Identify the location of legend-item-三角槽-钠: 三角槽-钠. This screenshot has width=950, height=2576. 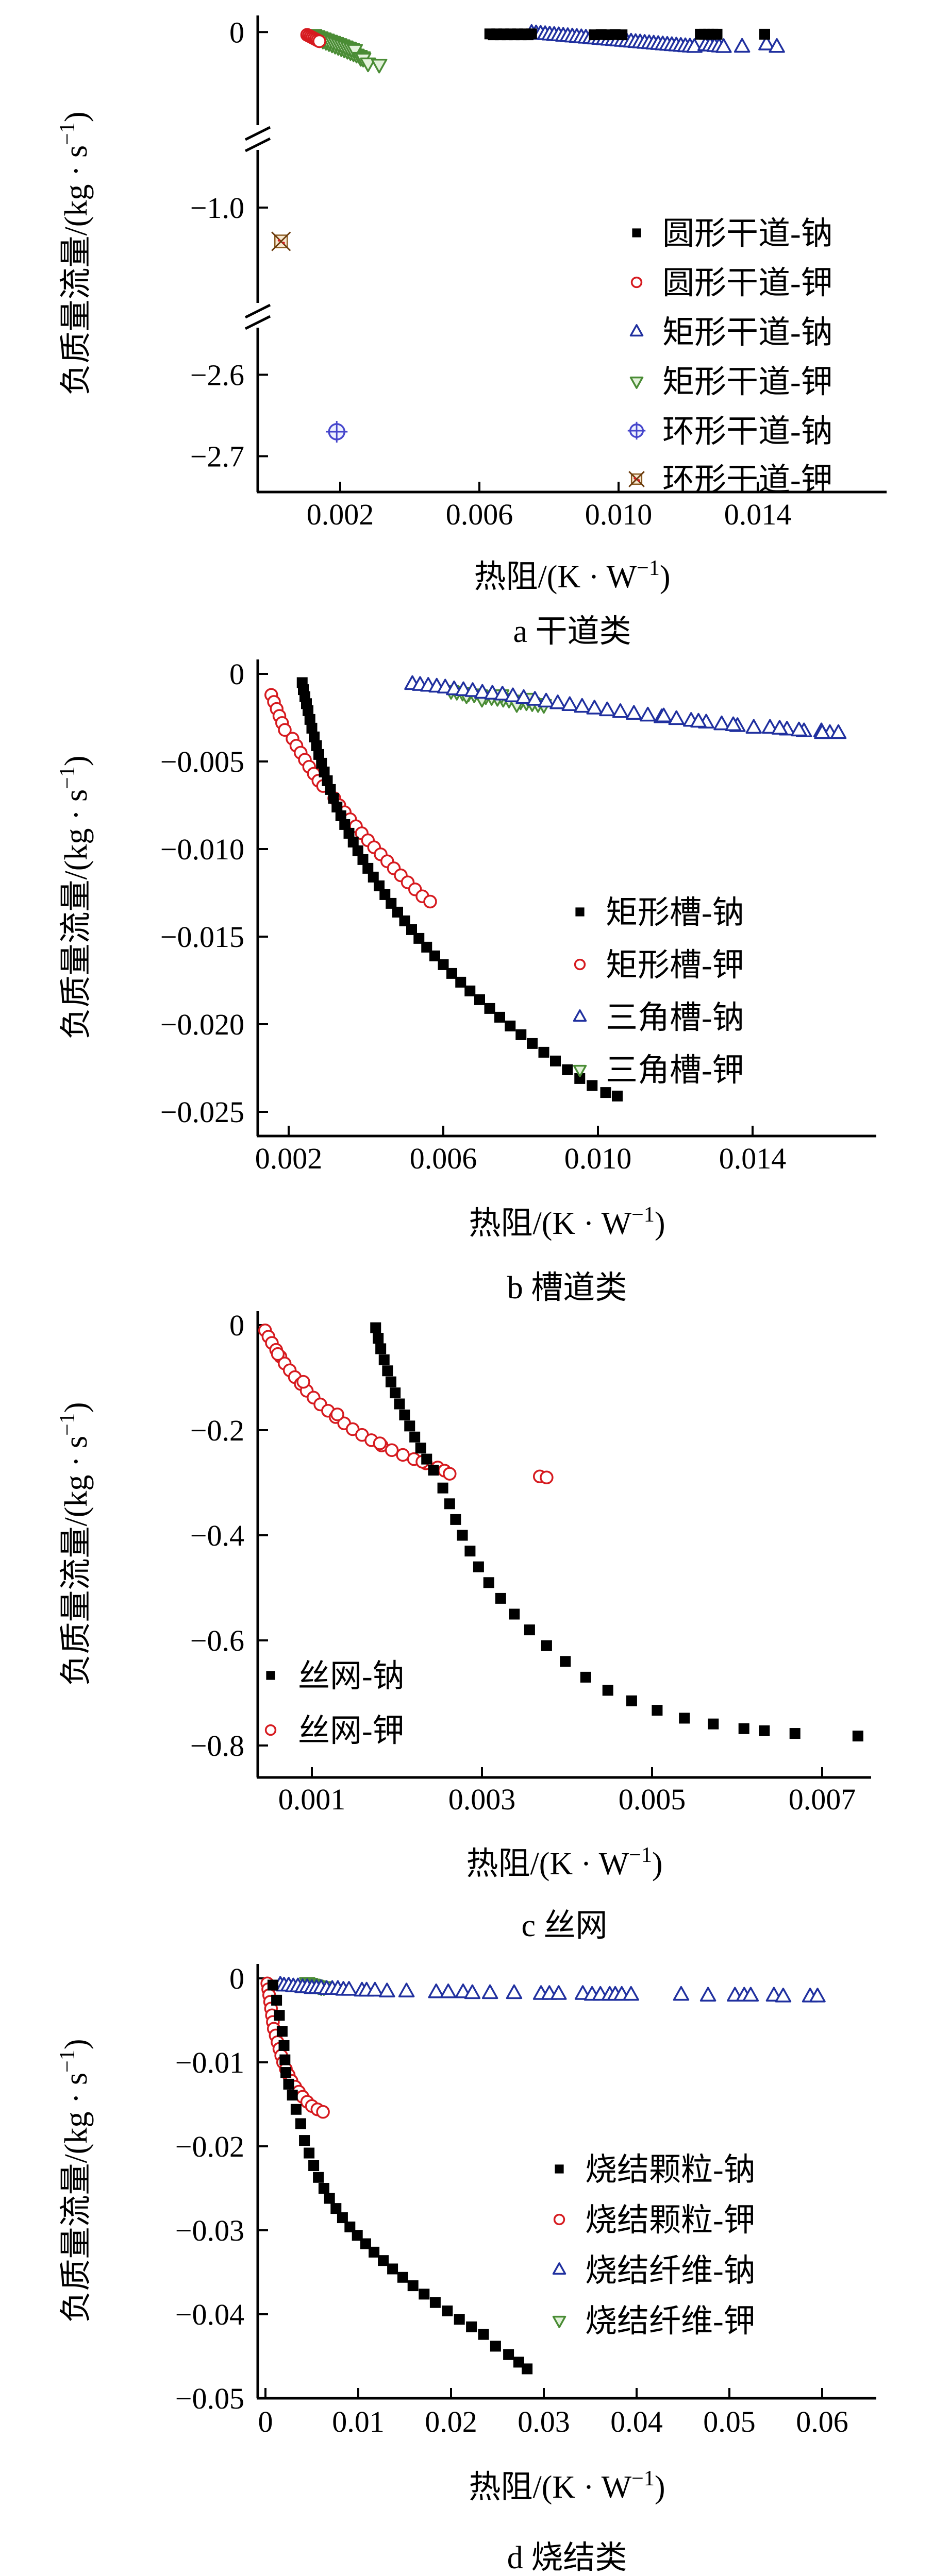
(658, 1018).